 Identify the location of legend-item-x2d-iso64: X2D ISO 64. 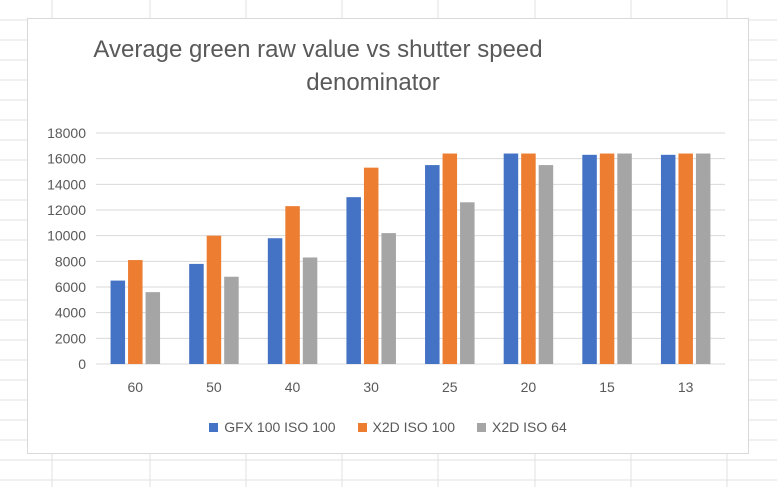
(522, 427).